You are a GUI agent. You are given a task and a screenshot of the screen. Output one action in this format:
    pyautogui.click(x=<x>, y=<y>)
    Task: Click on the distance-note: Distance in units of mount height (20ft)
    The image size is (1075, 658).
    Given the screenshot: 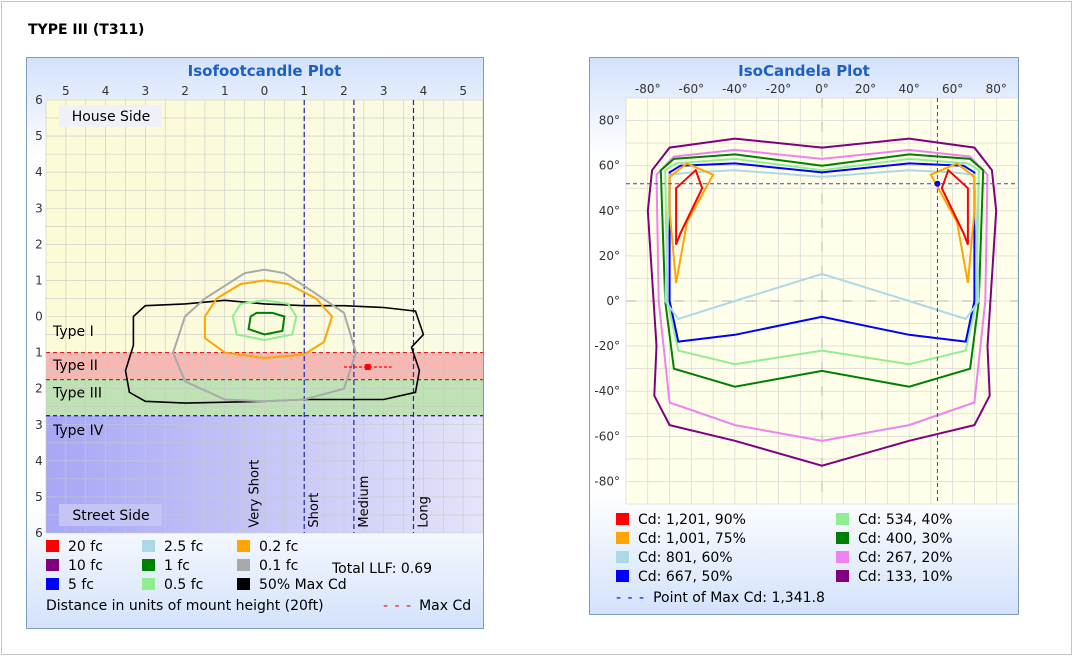 What is the action you would take?
    pyautogui.click(x=185, y=606)
    